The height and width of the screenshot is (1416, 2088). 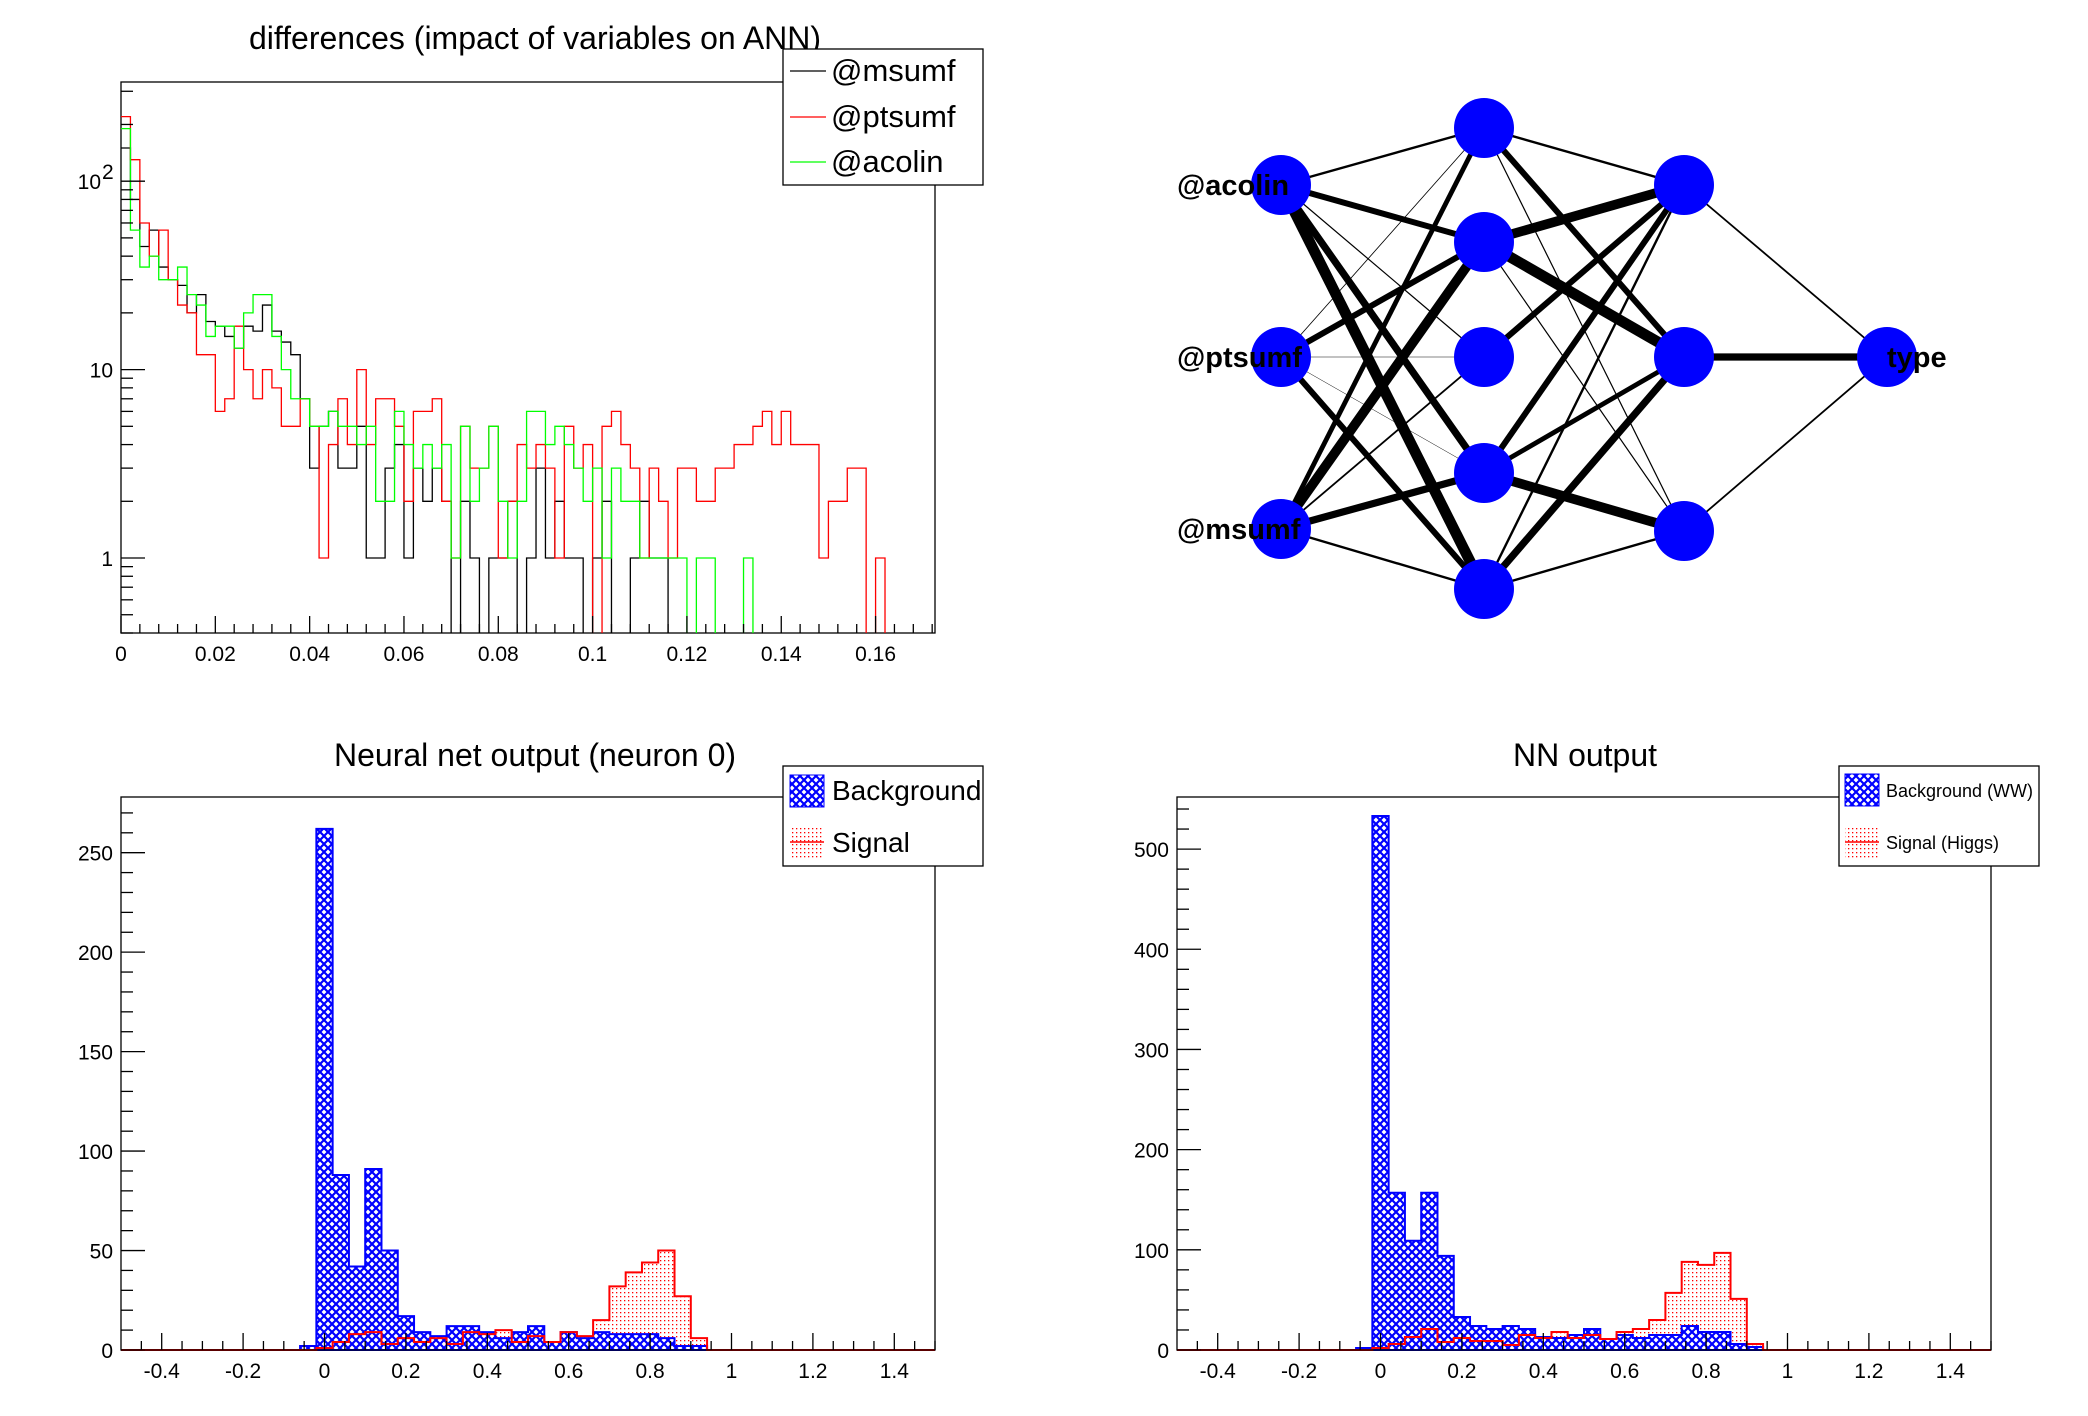 What do you see at coordinates (1585, 755) in the screenshot?
I see `chart-title: NN output` at bounding box center [1585, 755].